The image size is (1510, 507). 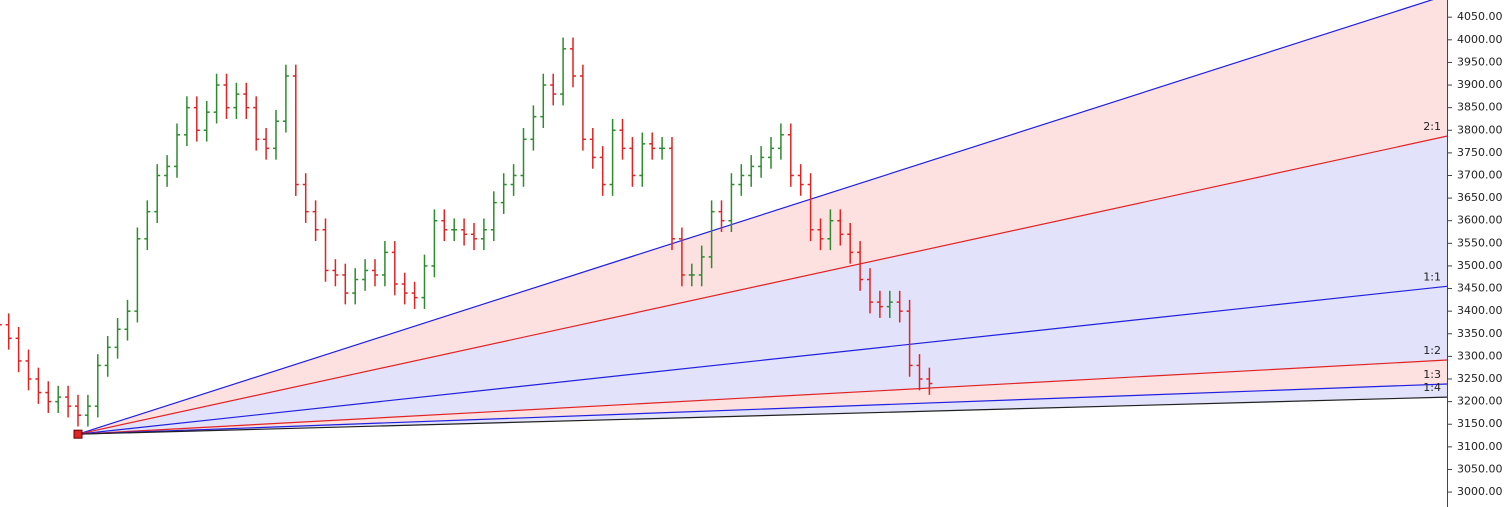 I want to click on y-tick-label: 3300.00, so click(x=1480, y=355).